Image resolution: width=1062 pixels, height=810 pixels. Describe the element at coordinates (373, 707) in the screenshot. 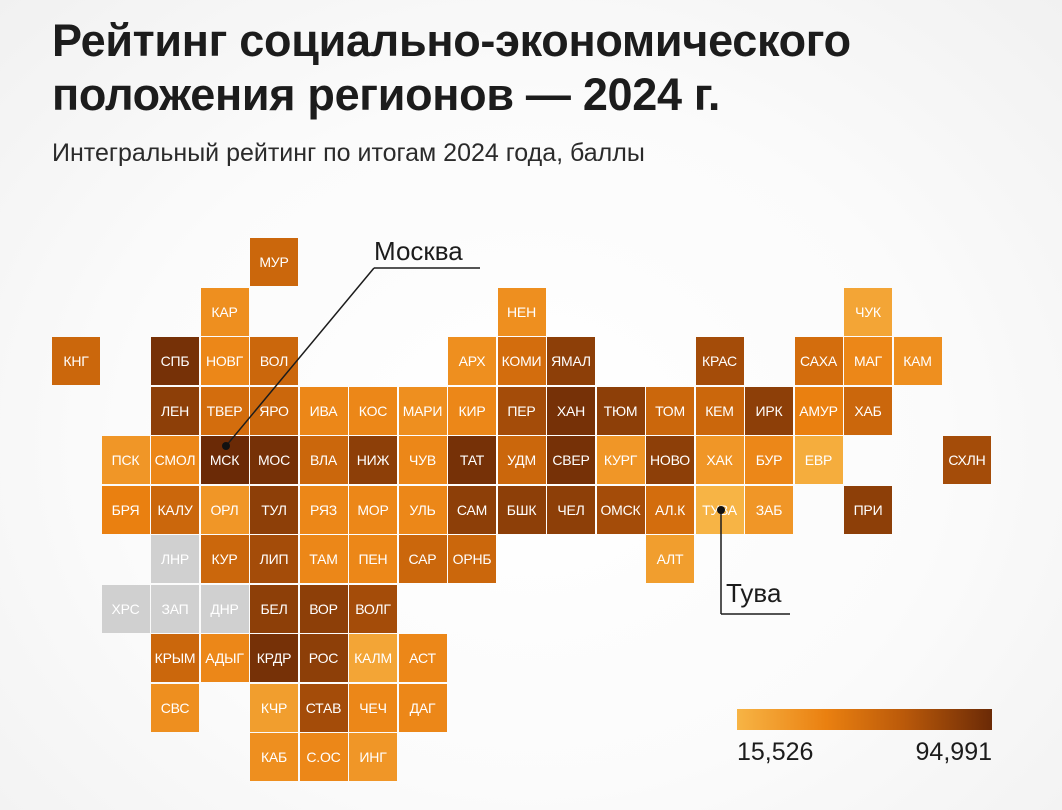

I see `region-tile: ЧЕЧ` at that location.